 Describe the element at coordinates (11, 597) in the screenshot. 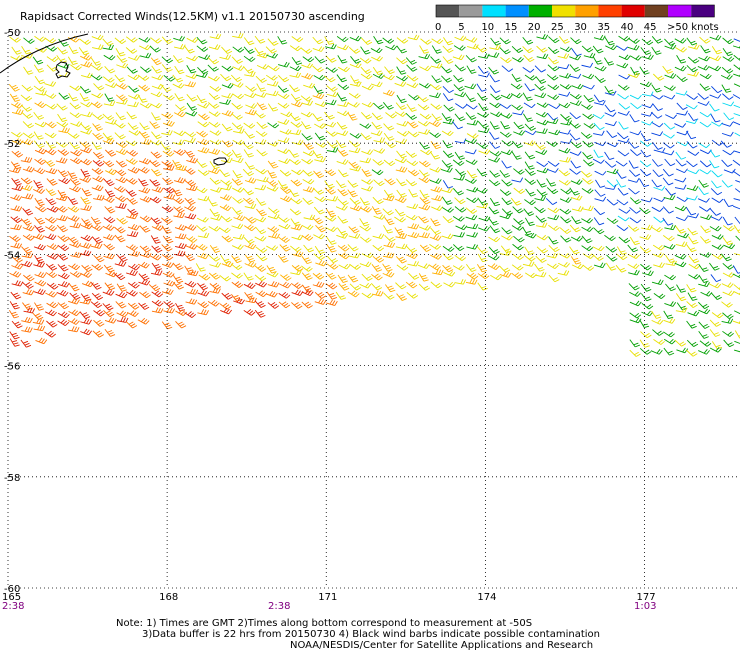

I see `longitude-label: 165` at that location.